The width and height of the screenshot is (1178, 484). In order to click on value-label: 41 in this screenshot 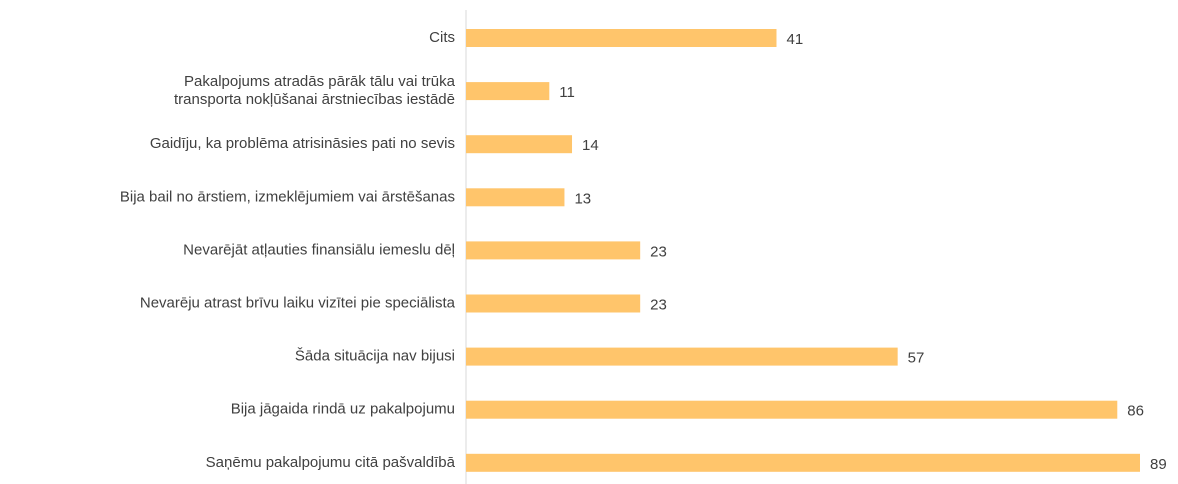, I will do `click(794, 39)`.